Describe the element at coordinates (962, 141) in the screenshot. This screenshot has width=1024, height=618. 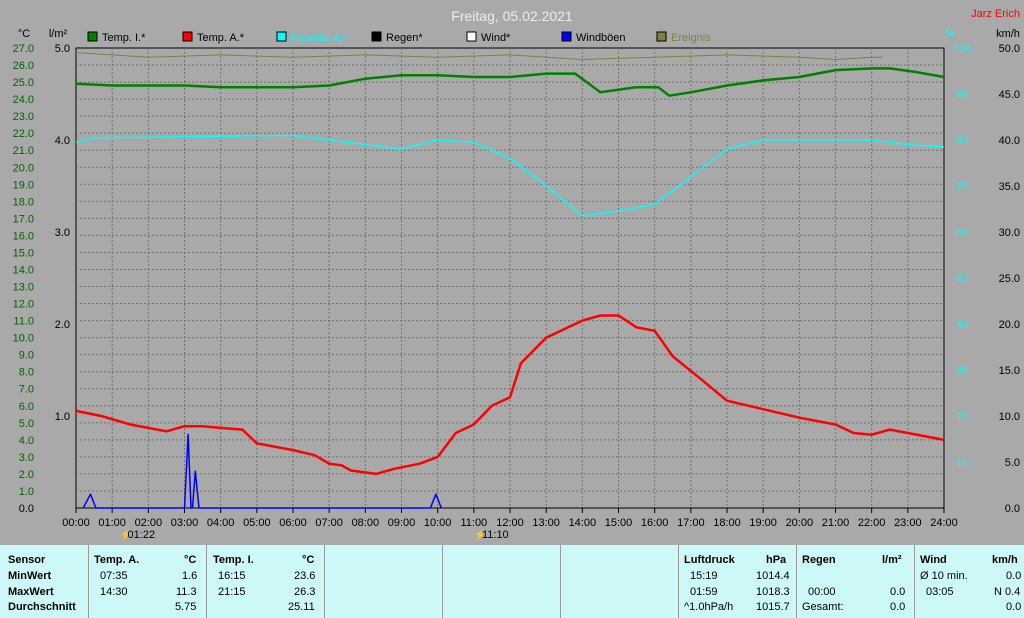
I see `humidity-tick-label: 80` at that location.